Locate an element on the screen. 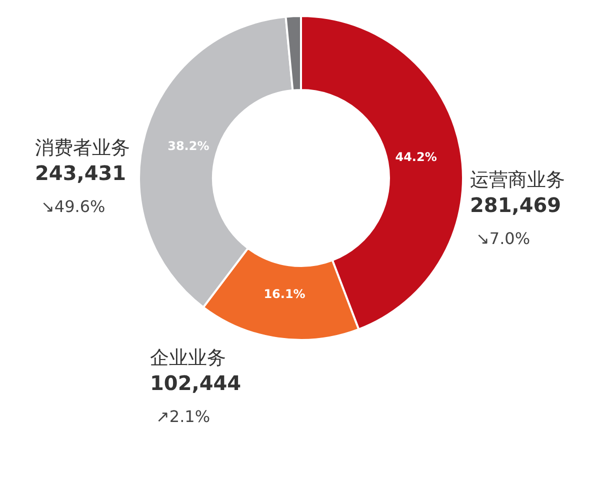  text: 102,444 is located at coordinates (196, 383).